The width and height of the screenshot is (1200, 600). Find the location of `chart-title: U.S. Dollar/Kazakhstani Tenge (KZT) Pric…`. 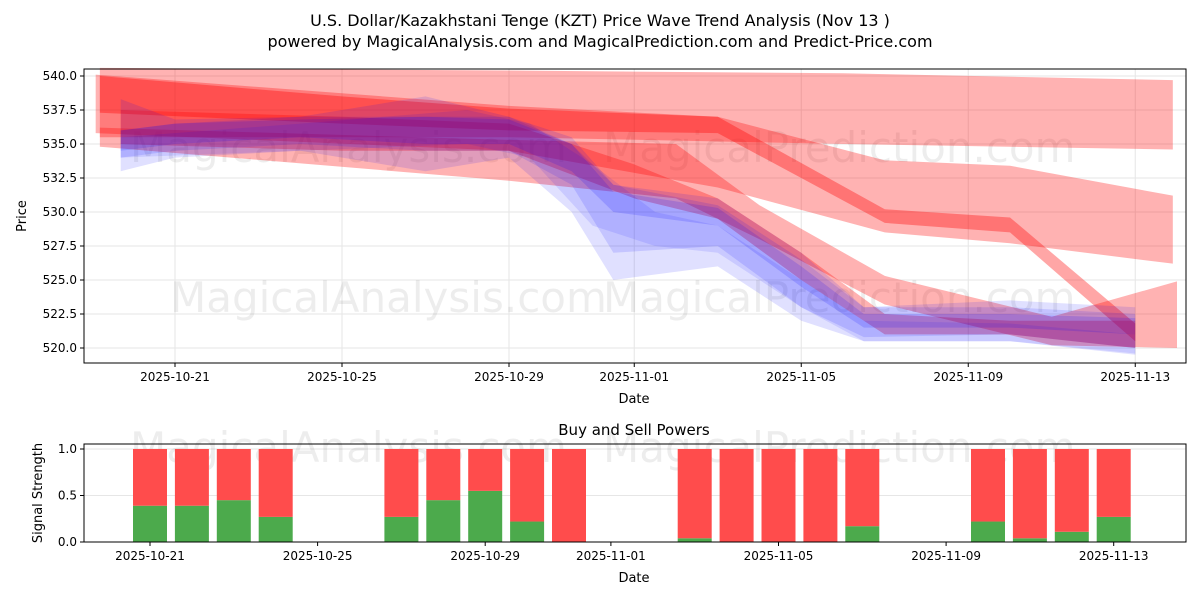

chart-title: U.S. Dollar/Kazakhstani Tenge (KZT) Pric… is located at coordinates (600, 20).